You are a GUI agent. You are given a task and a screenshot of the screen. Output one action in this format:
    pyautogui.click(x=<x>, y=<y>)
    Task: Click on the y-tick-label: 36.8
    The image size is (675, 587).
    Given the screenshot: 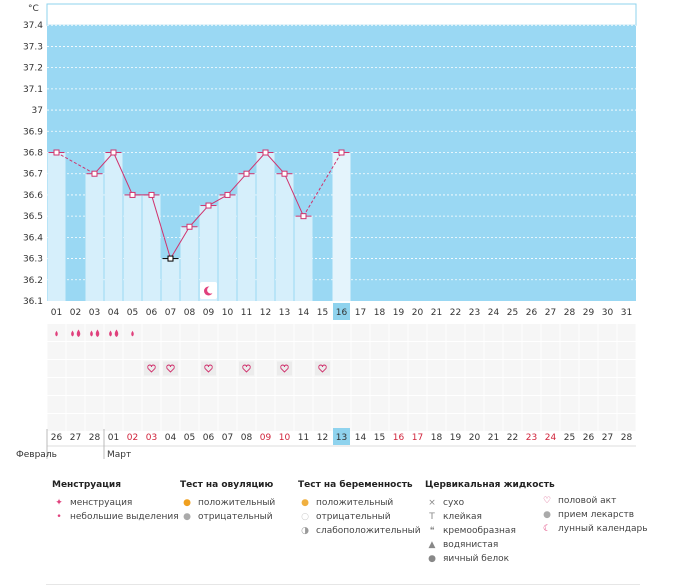 What is the action you would take?
    pyautogui.click(x=33, y=154)
    